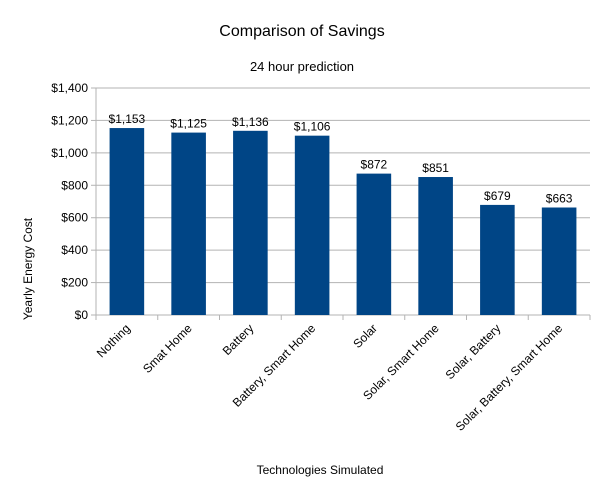 The height and width of the screenshot is (498, 605). Describe the element at coordinates (497, 196) in the screenshot. I see `data-label: $679` at that location.